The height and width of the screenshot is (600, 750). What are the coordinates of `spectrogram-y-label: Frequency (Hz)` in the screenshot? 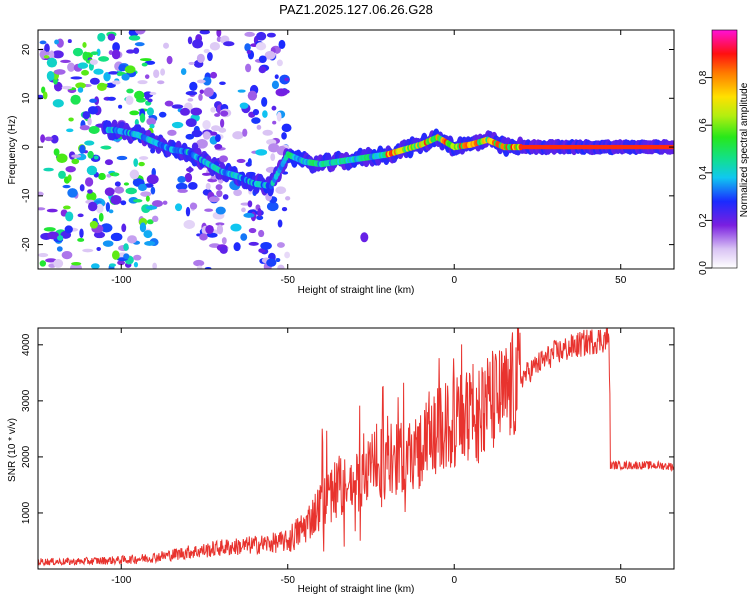 It's located at (12, 150).